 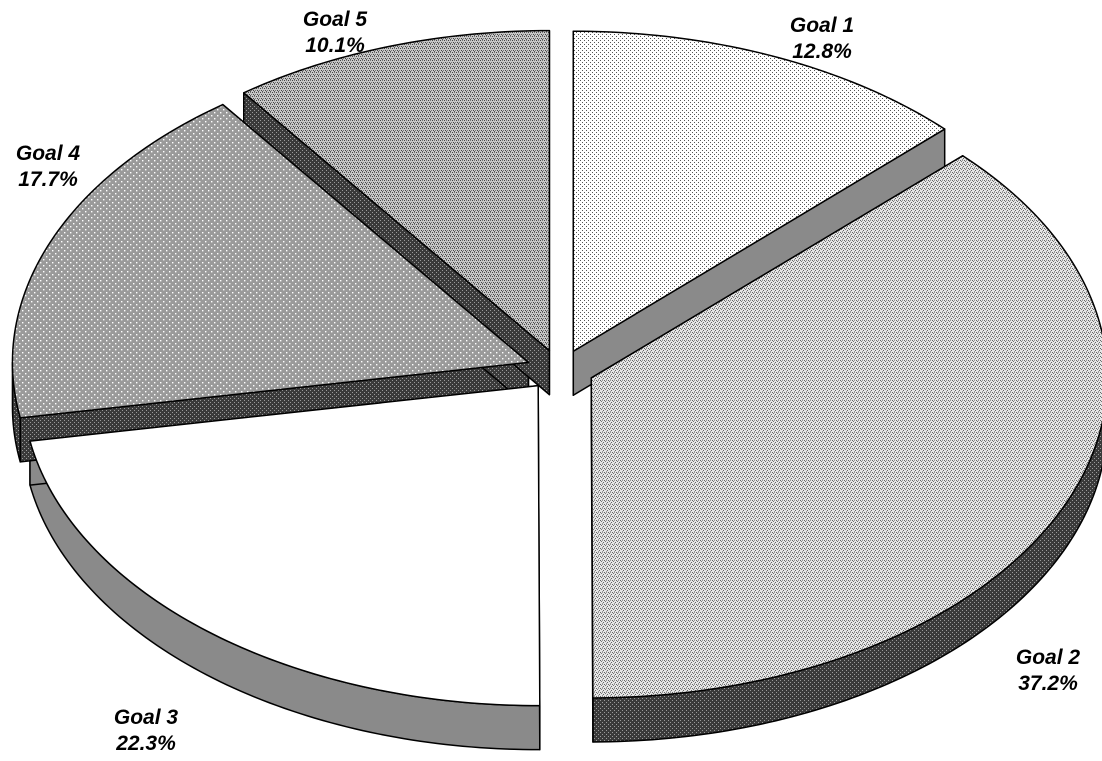 I want to click on slice-label-goal-4: Goal 4, so click(x=48, y=153).